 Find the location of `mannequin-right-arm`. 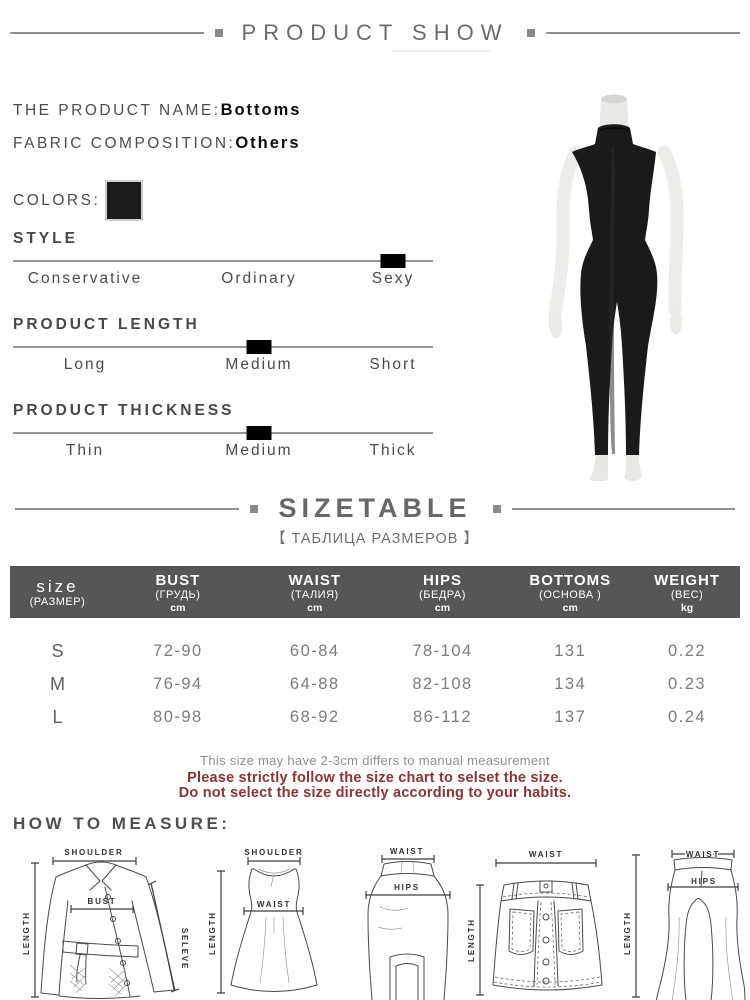

mannequin-right-arm is located at coordinates (670, 231).